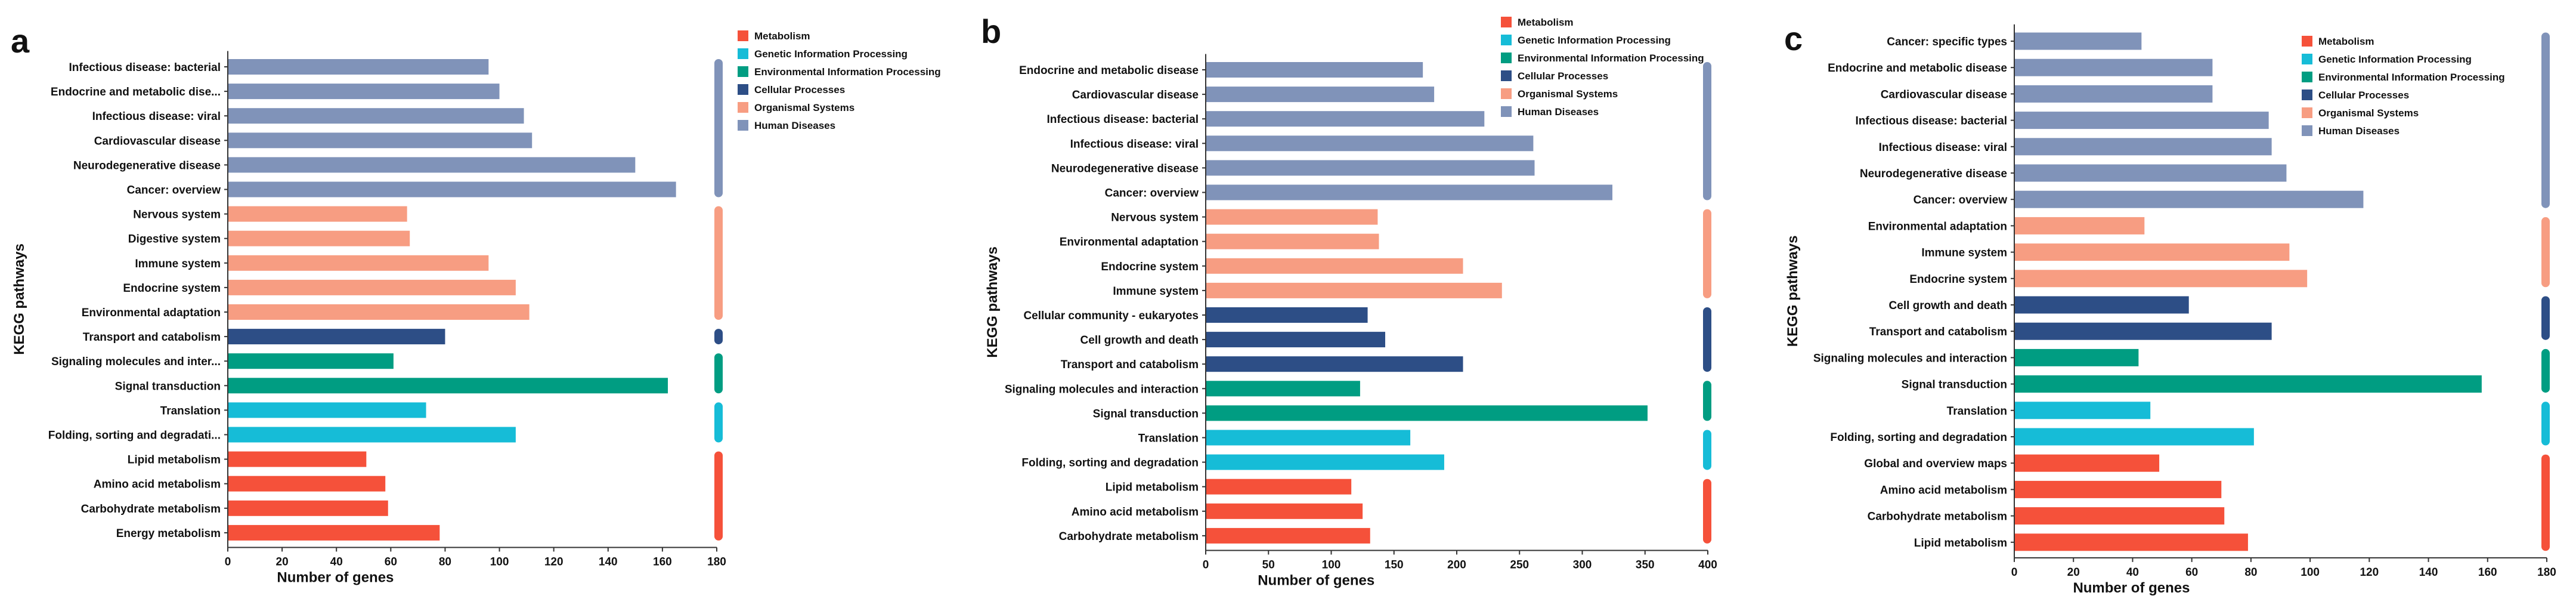 The image size is (2576, 608). Describe the element at coordinates (2547, 572) in the screenshot. I see `chart-c-x-tick-label: 180` at that location.